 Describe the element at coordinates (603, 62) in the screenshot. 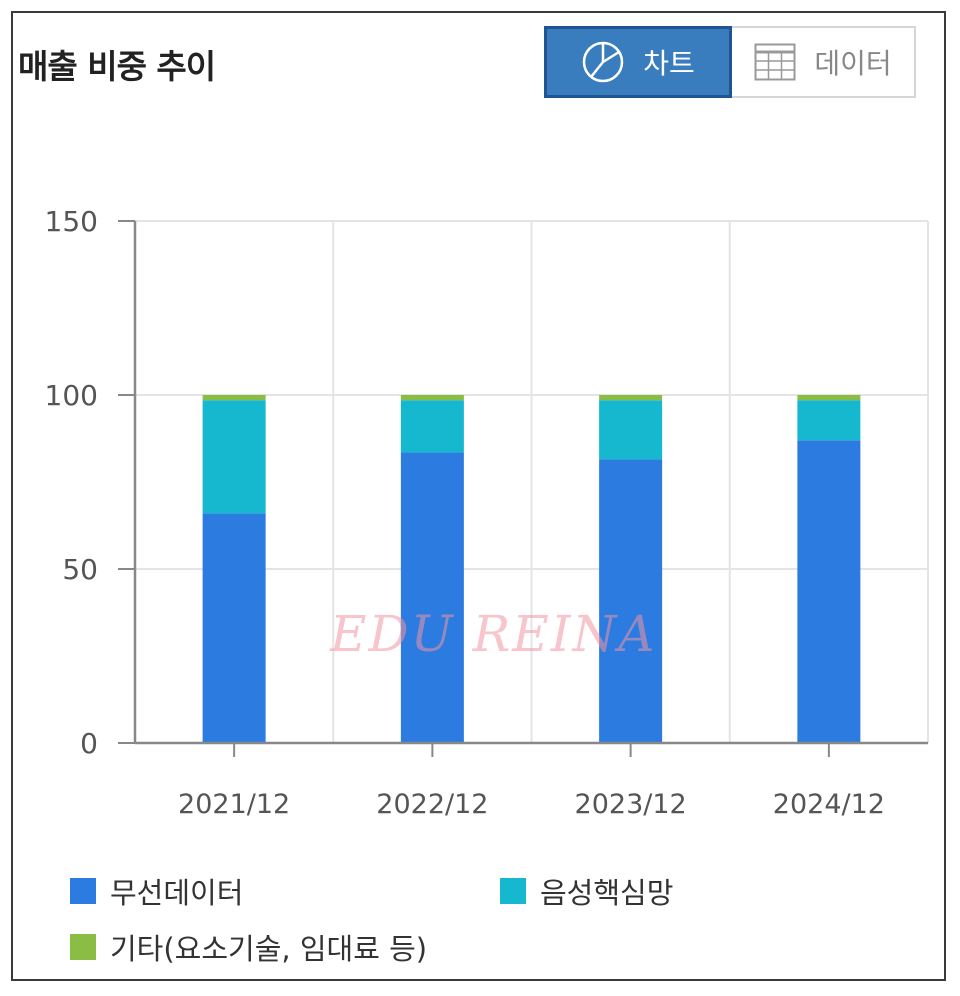

I see `pie-chart-icon` at that location.